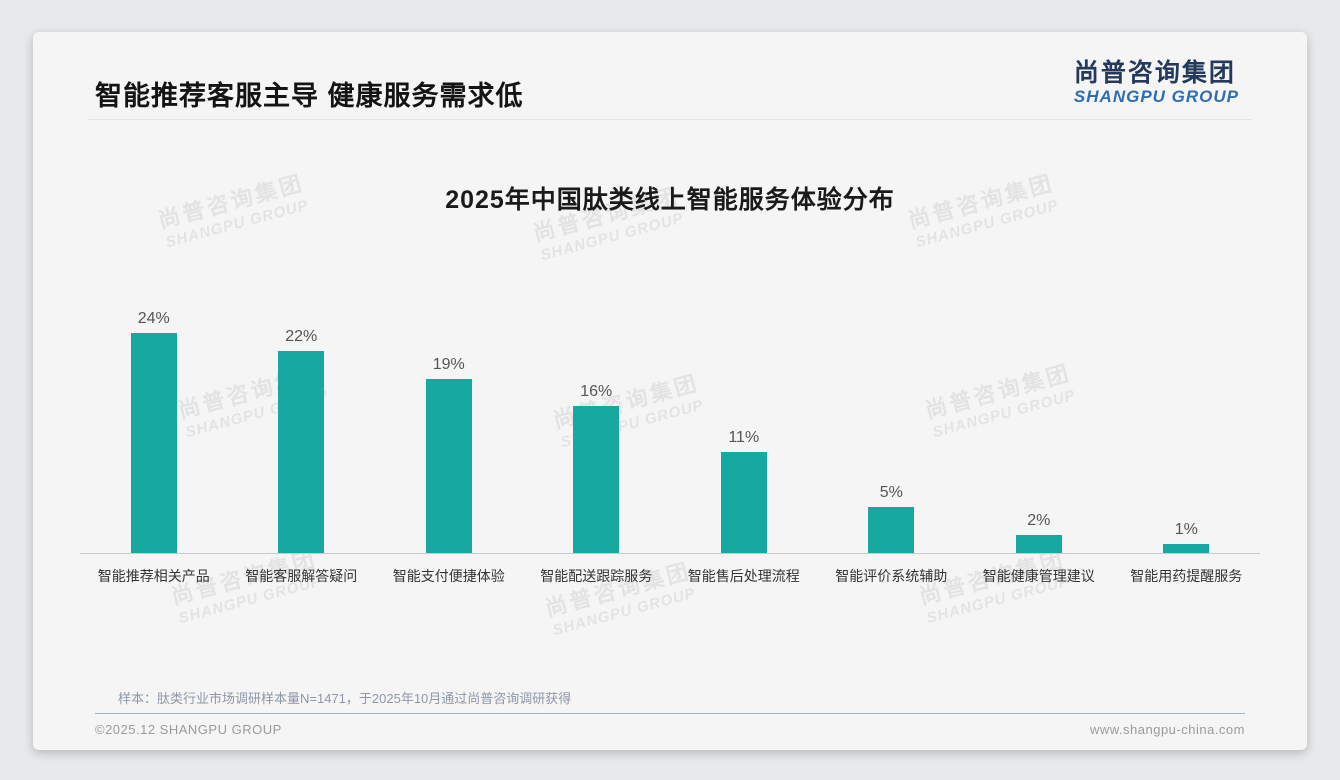 The width and height of the screenshot is (1340, 780). I want to click on x-axis-line, so click(670, 553).